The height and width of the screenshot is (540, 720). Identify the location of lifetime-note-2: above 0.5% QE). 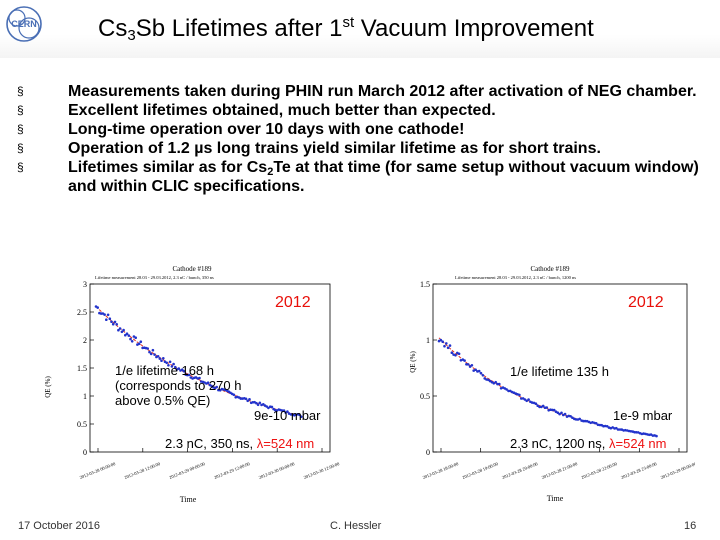
(163, 400).